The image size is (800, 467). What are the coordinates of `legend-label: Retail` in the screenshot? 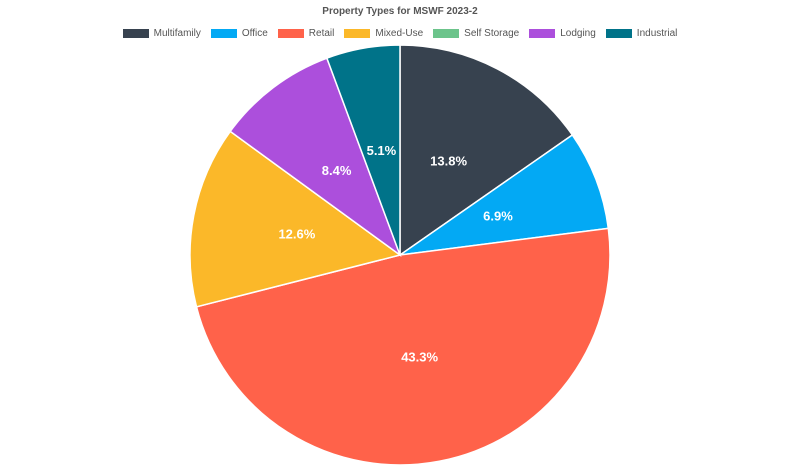 It's located at (321, 33).